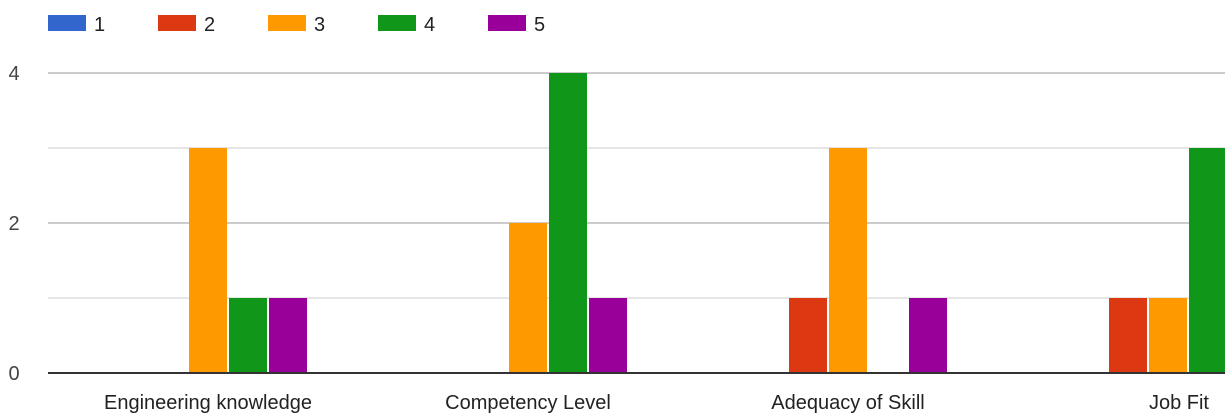 This screenshot has width=1225, height=416. I want to click on legend-item: 5, so click(516, 25).